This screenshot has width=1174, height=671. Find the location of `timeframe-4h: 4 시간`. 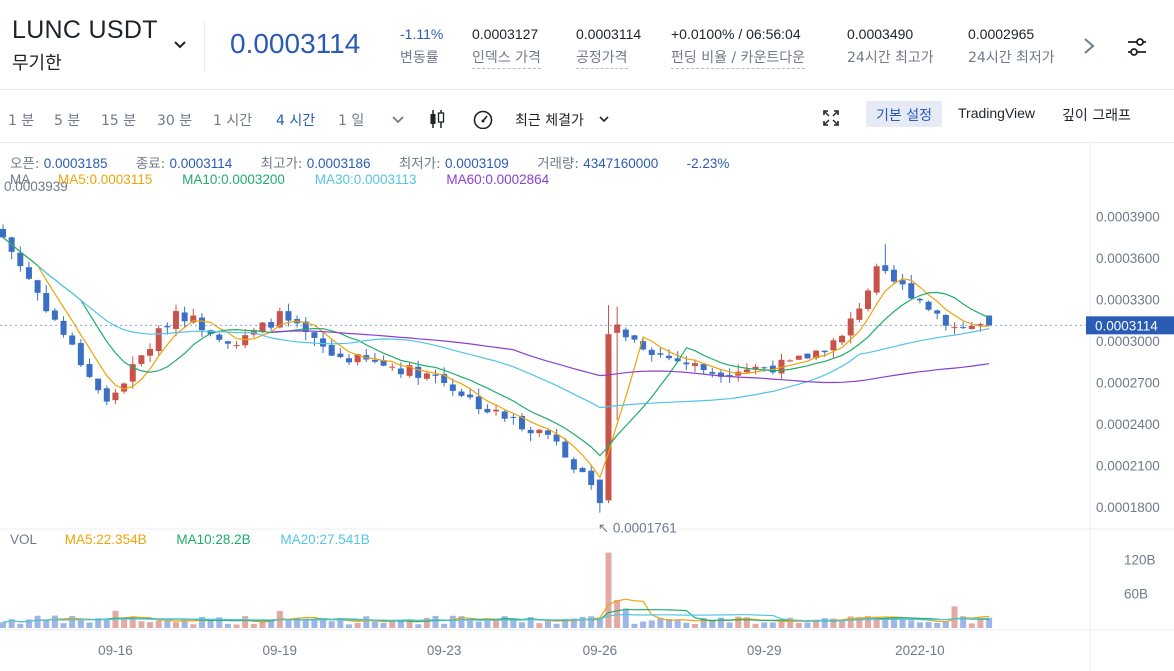

timeframe-4h: 4 시간 is located at coordinates (296, 121).